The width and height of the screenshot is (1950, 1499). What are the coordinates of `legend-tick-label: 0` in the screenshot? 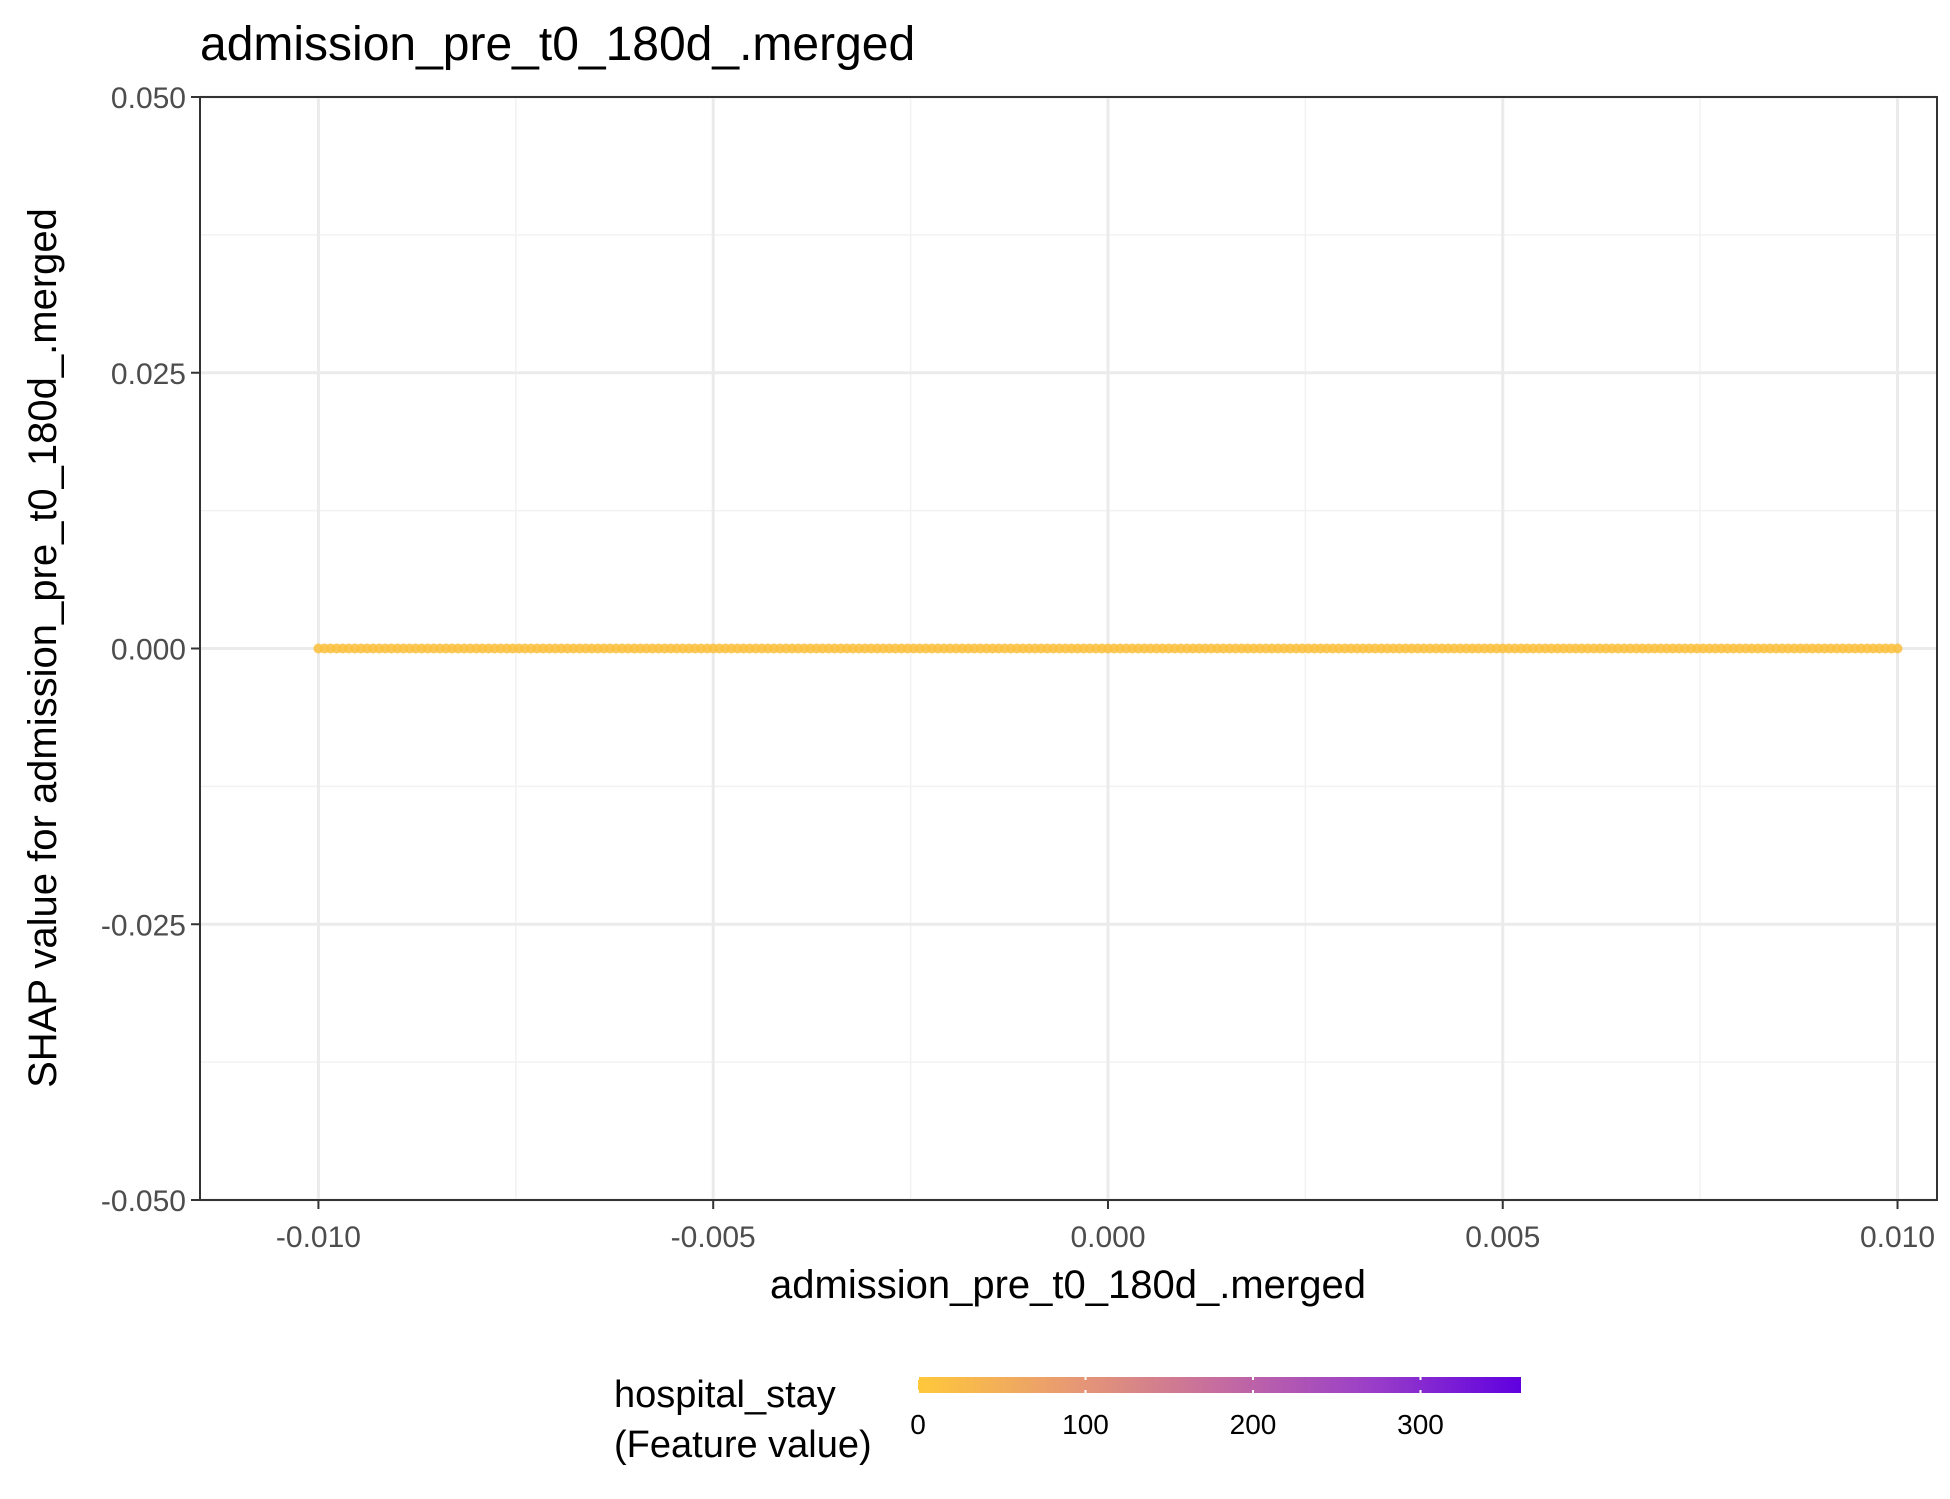 It's located at (918, 1424).